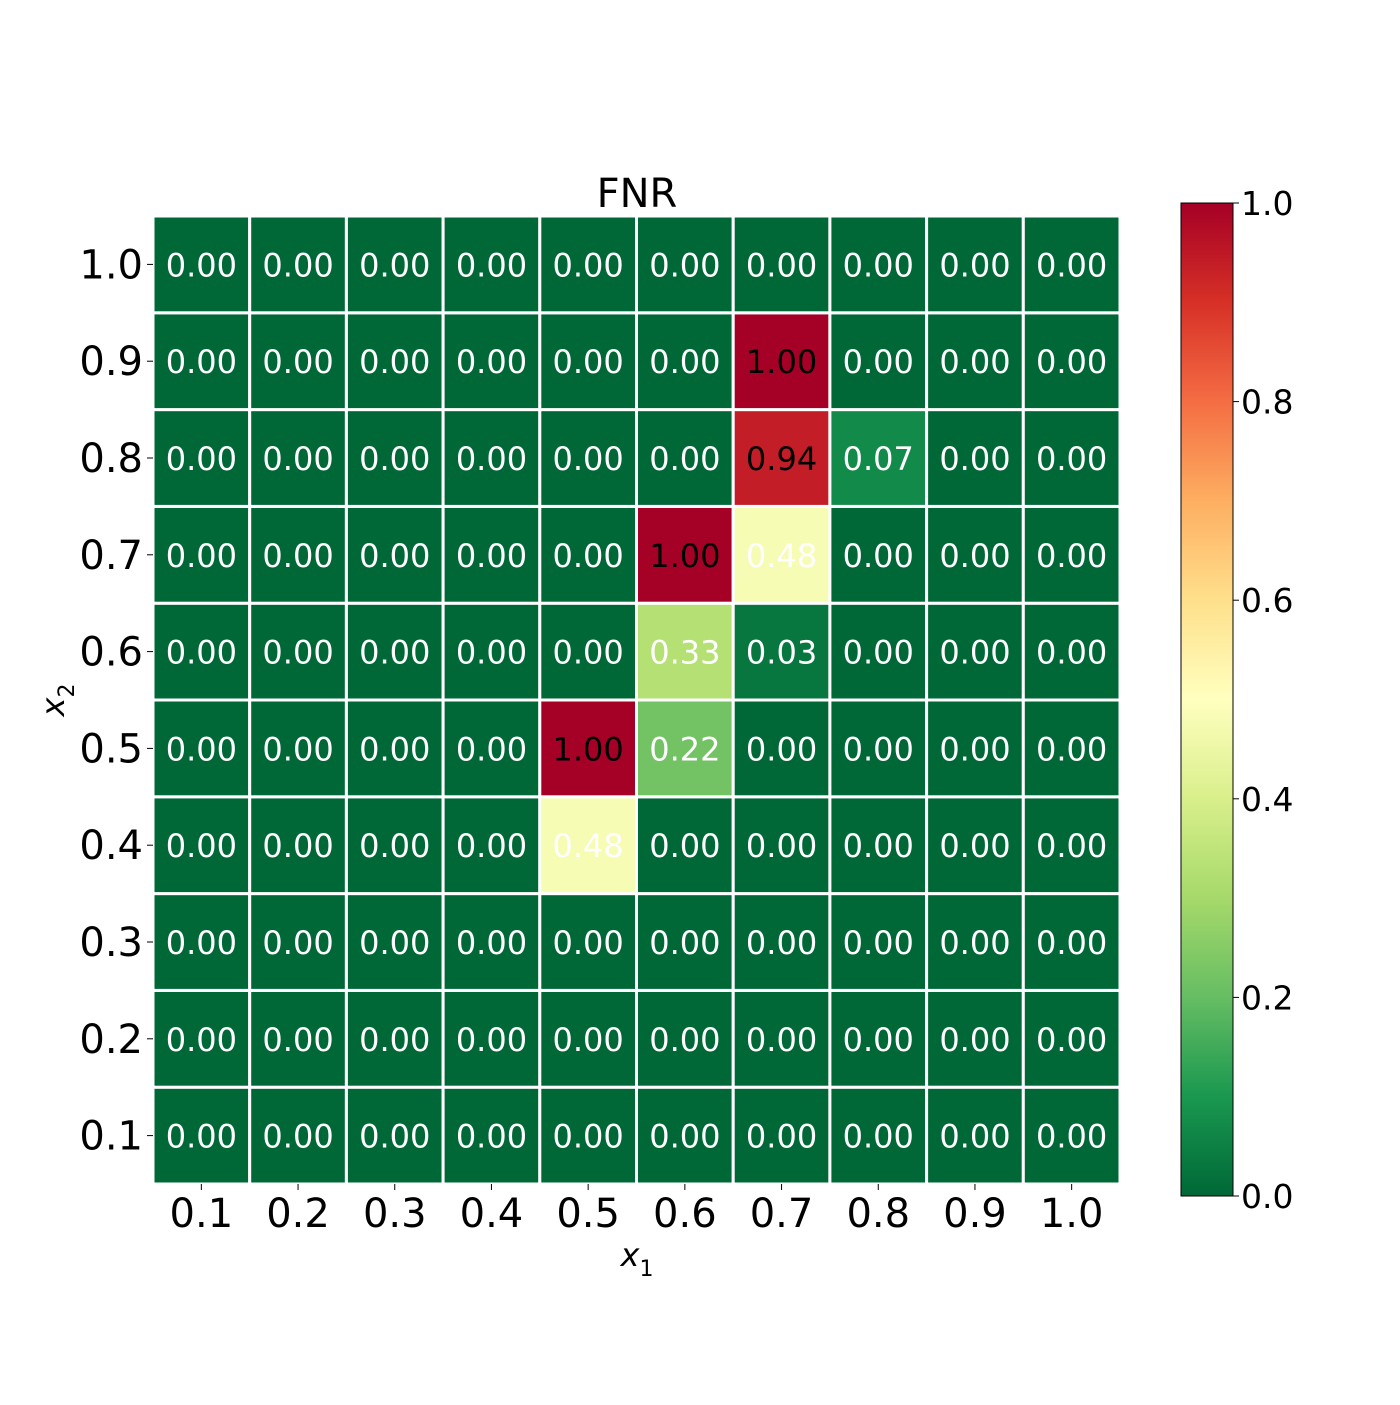  I want to click on colorbar-tick-label: 0.4, so click(1267, 799).